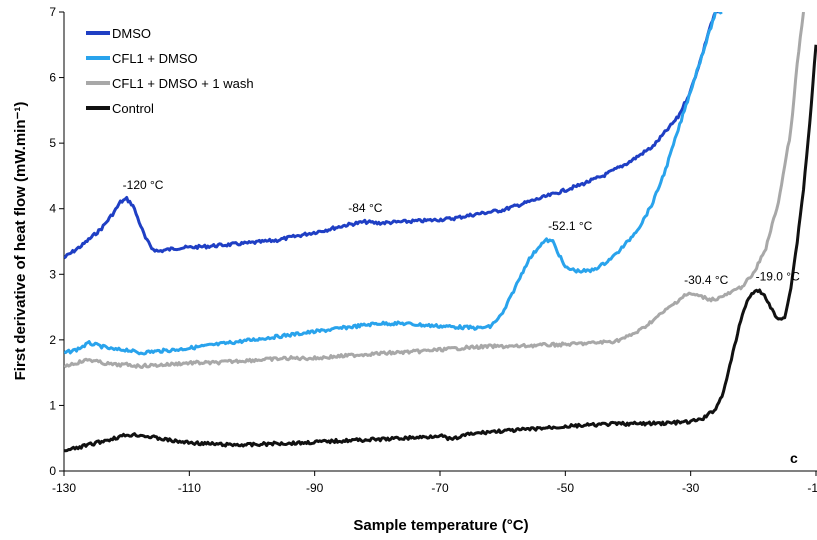 This screenshot has height=540, width=817. I want to click on y-ticks: 0 1 2 3 4 5 6 7, so click(56, 241).